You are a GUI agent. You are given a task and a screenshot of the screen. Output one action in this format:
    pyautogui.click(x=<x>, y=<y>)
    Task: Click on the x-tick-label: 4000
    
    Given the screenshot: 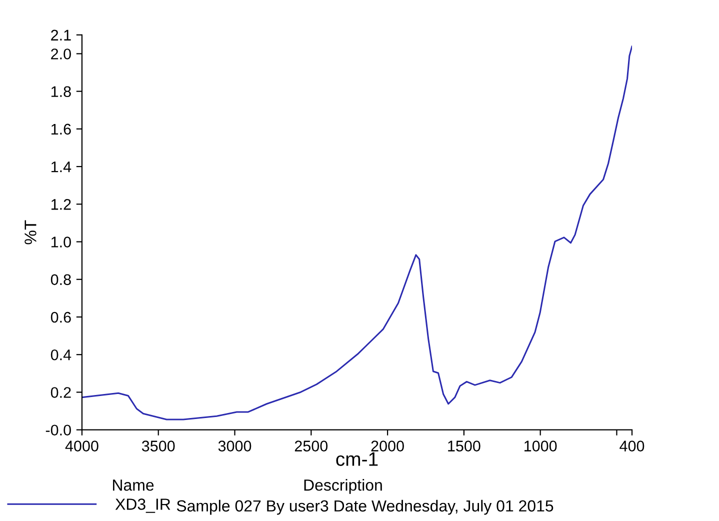 What is the action you would take?
    pyautogui.click(x=81, y=446)
    